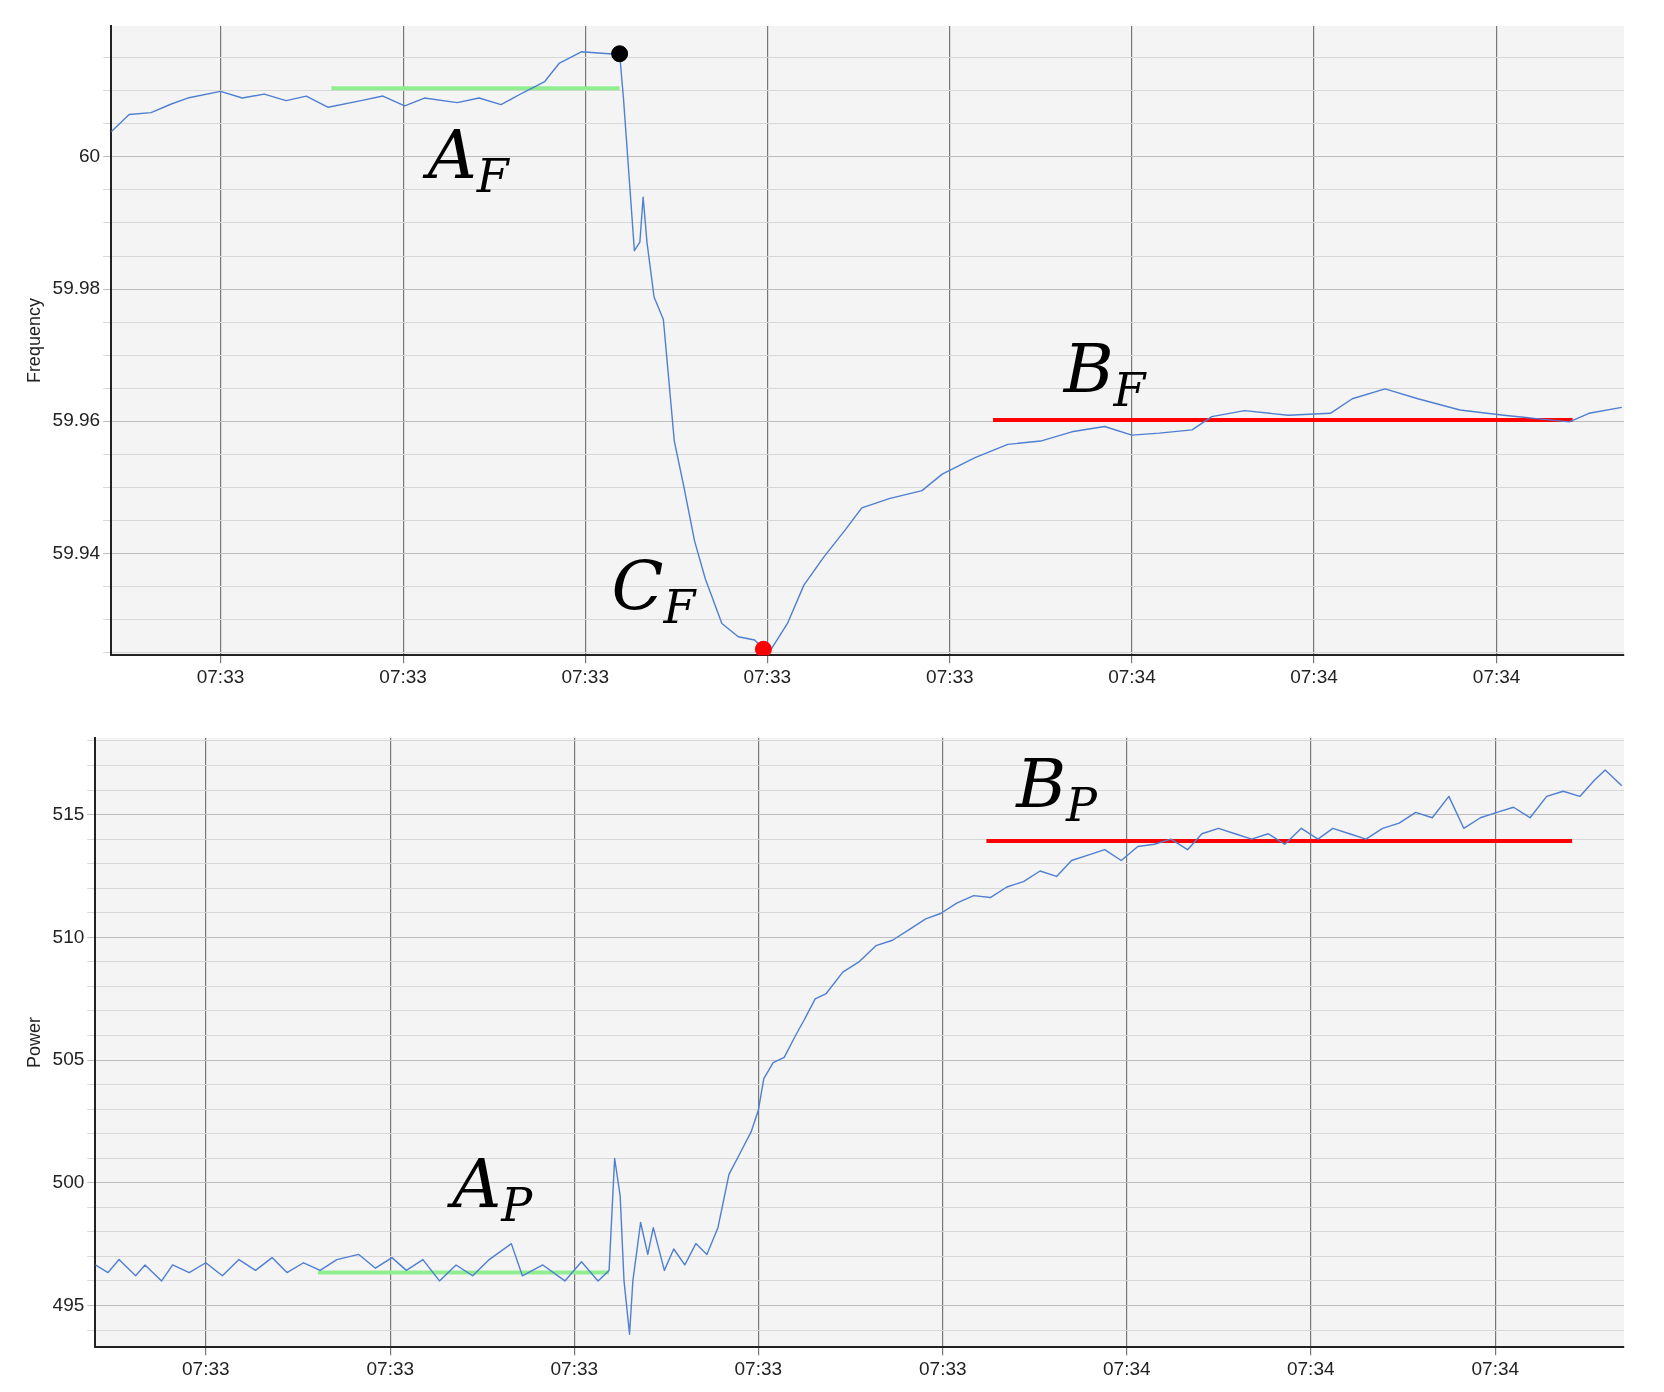 This screenshot has height=1392, width=1664. I want to click on y-tick-label: 505, so click(68, 1059).